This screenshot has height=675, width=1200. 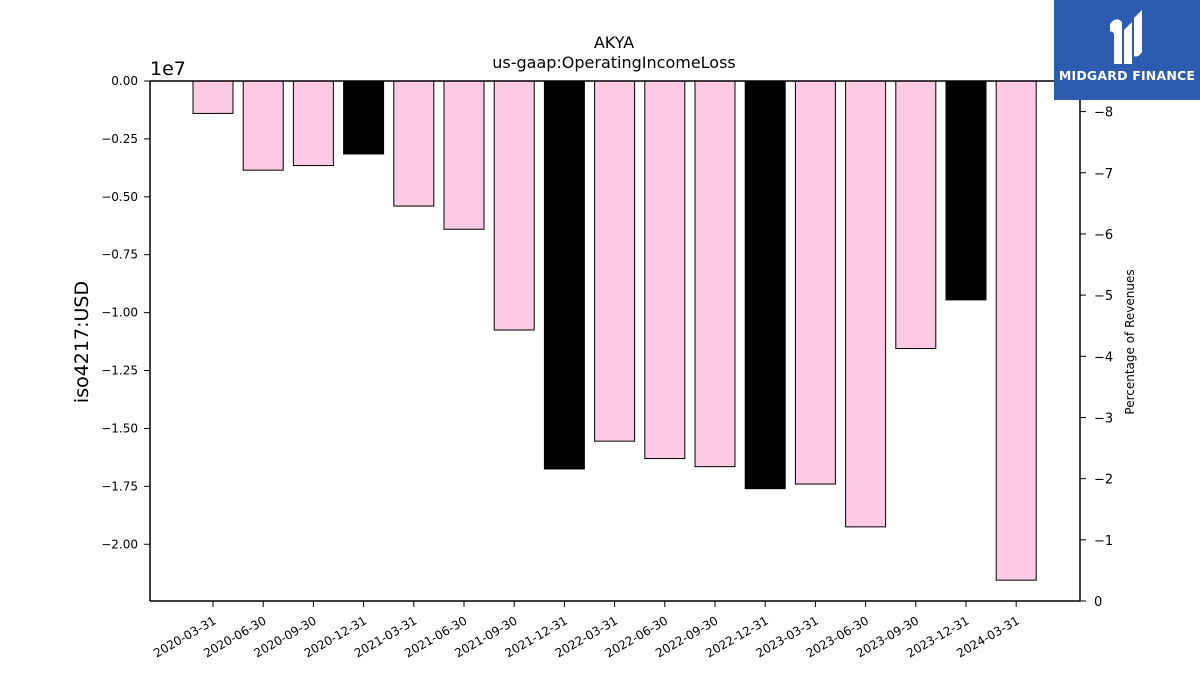 I want to click on y-offset-label: 1e7, so click(x=168, y=69).